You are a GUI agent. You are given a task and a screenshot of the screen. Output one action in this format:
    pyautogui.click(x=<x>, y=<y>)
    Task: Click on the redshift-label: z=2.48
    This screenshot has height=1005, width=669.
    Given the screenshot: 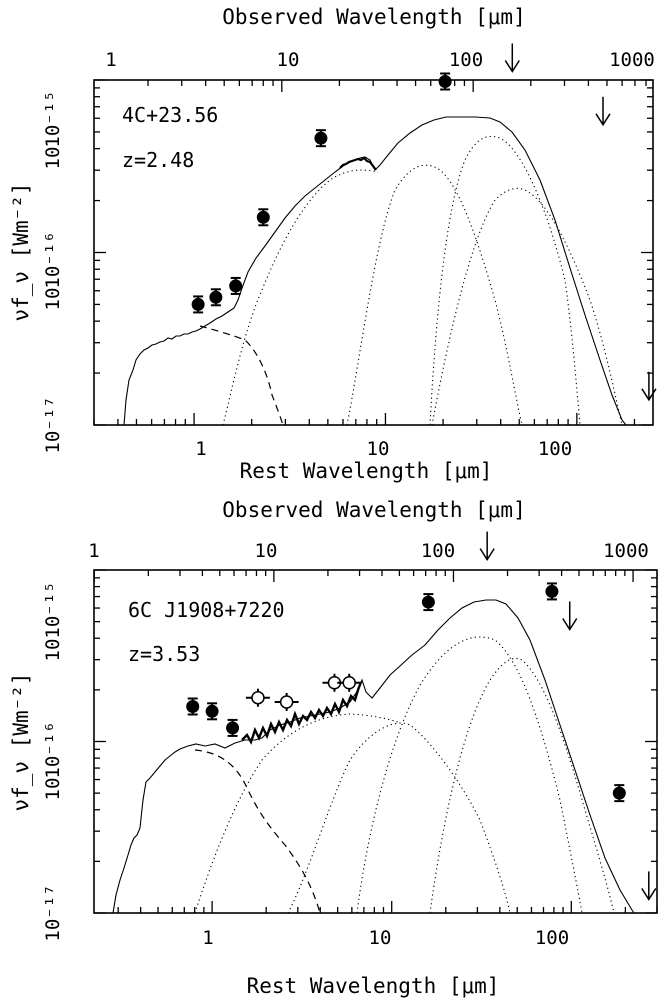 What is the action you would take?
    pyautogui.click(x=158, y=160)
    